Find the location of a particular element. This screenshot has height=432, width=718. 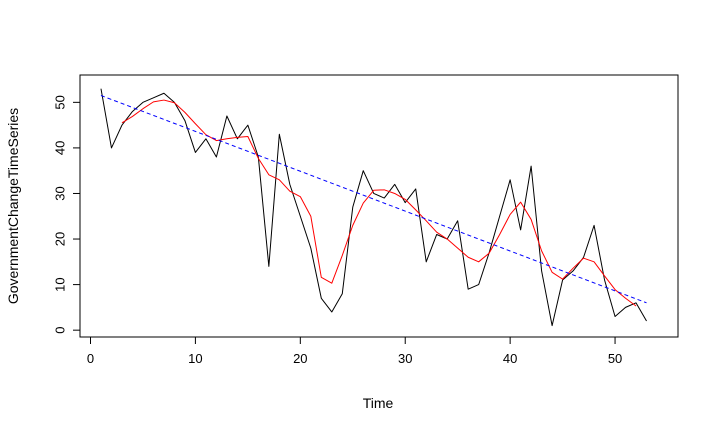

y-tick-label: 20 is located at coordinates (60, 239).